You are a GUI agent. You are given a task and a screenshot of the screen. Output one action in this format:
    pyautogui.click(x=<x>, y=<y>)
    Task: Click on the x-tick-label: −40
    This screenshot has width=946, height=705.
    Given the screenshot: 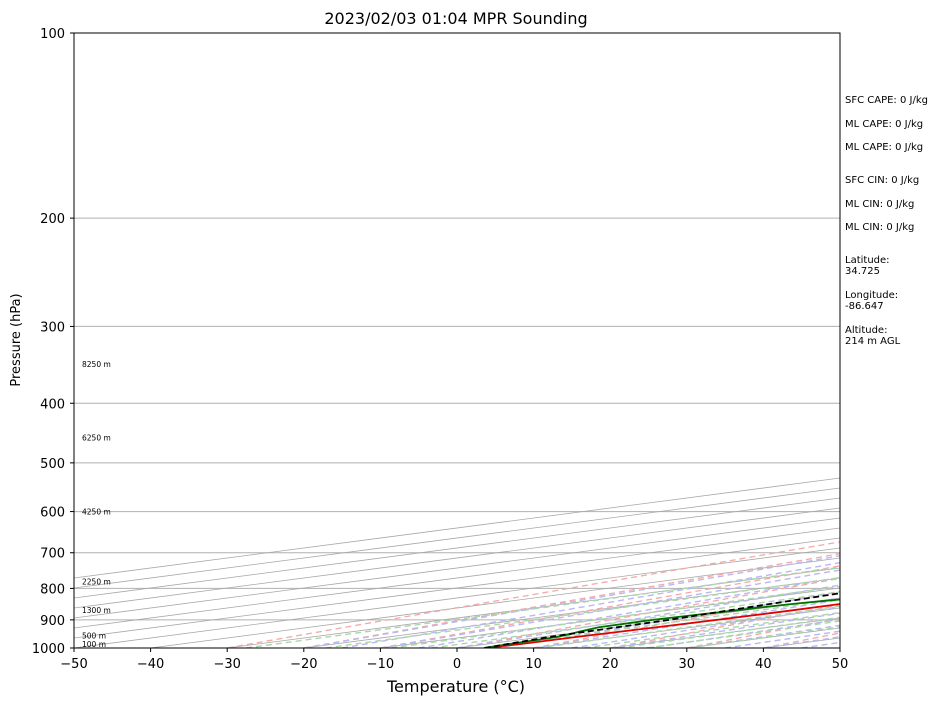 What is the action you would take?
    pyautogui.click(x=150, y=664)
    